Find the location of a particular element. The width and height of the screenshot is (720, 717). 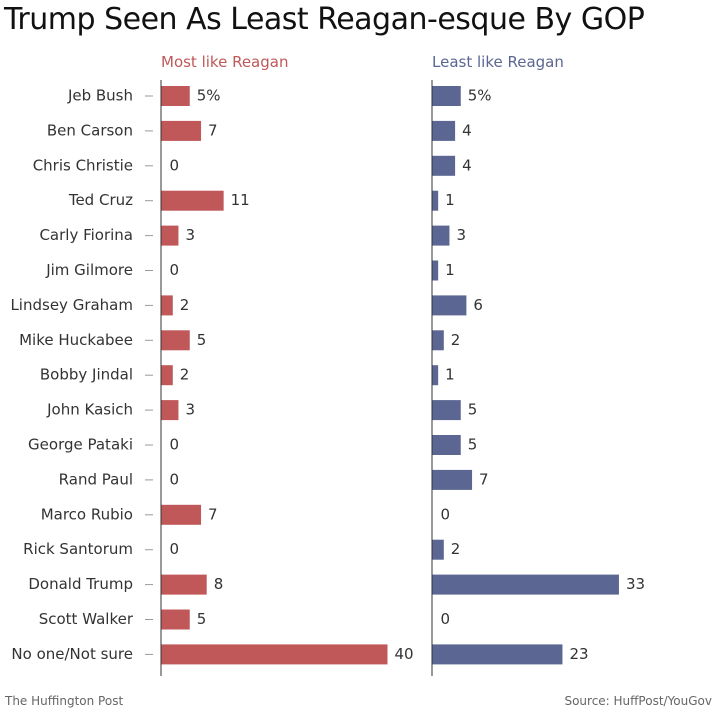

category-label: Jeb Bush is located at coordinates (100, 96).